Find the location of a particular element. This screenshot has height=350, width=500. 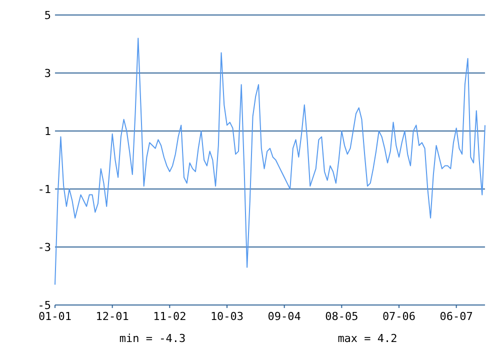

y-tick-label: 5 is located at coordinates (47, 15).